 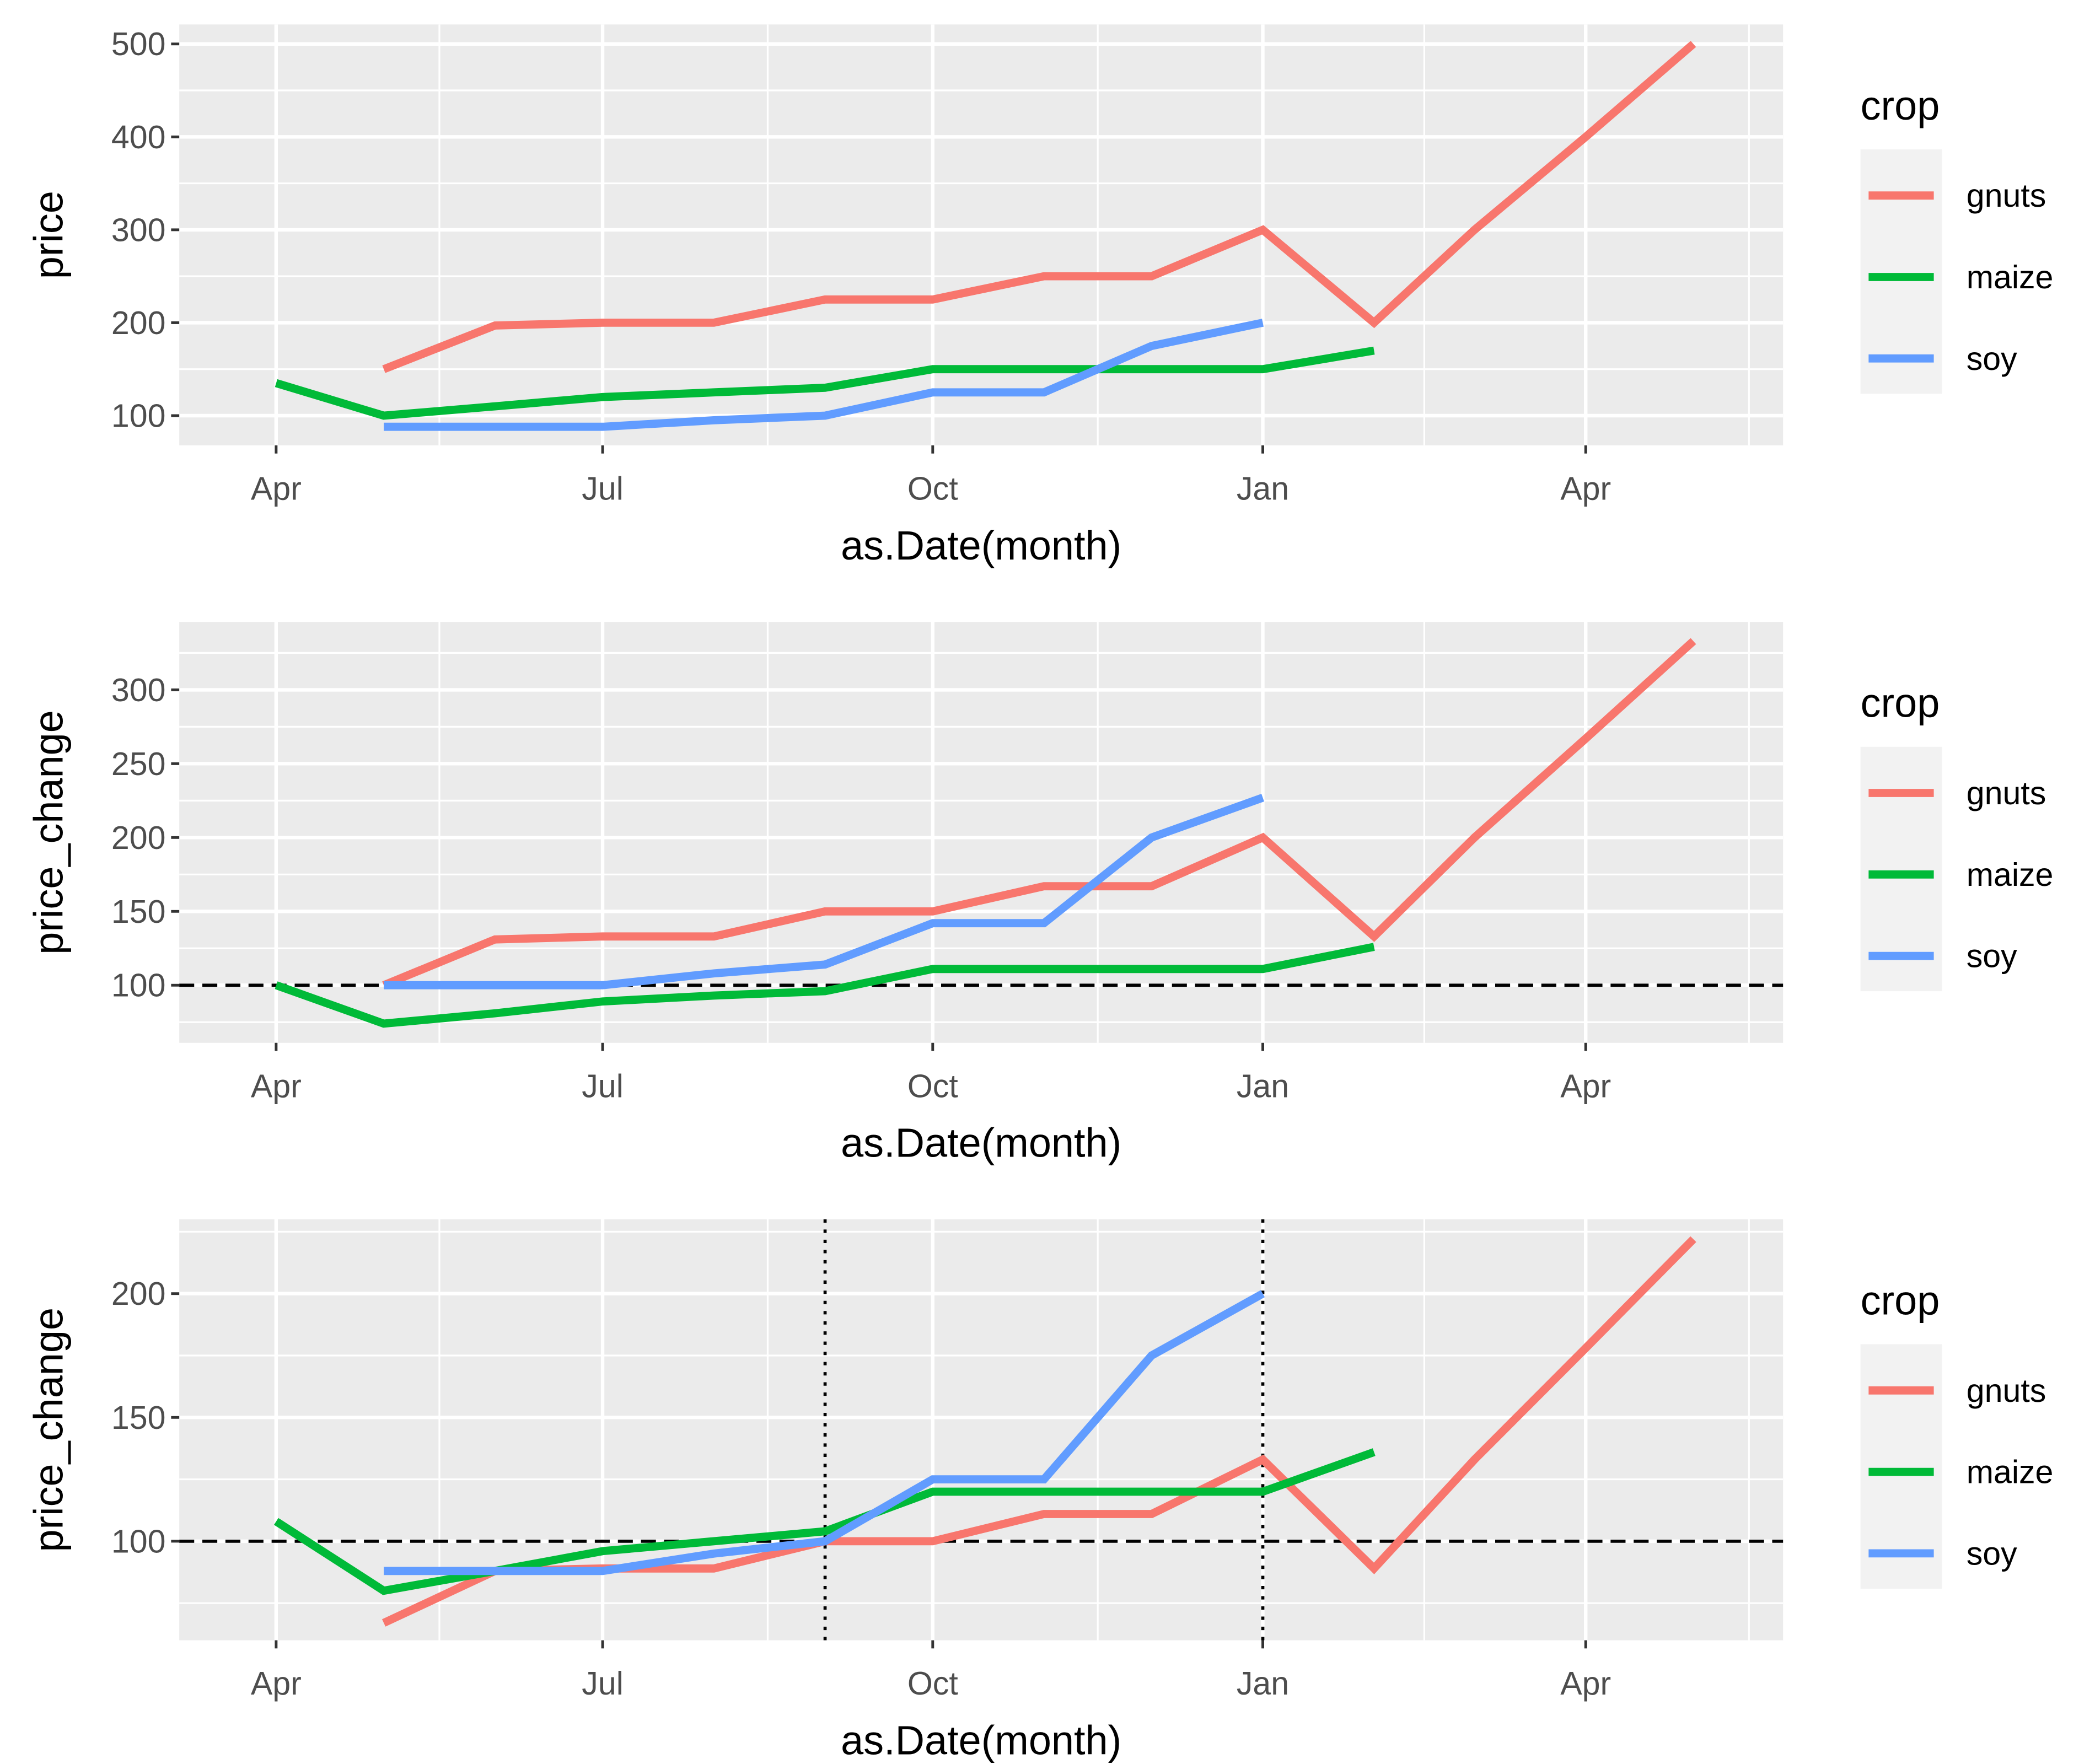 I want to click on y-axis-title: price, so click(x=48, y=235).